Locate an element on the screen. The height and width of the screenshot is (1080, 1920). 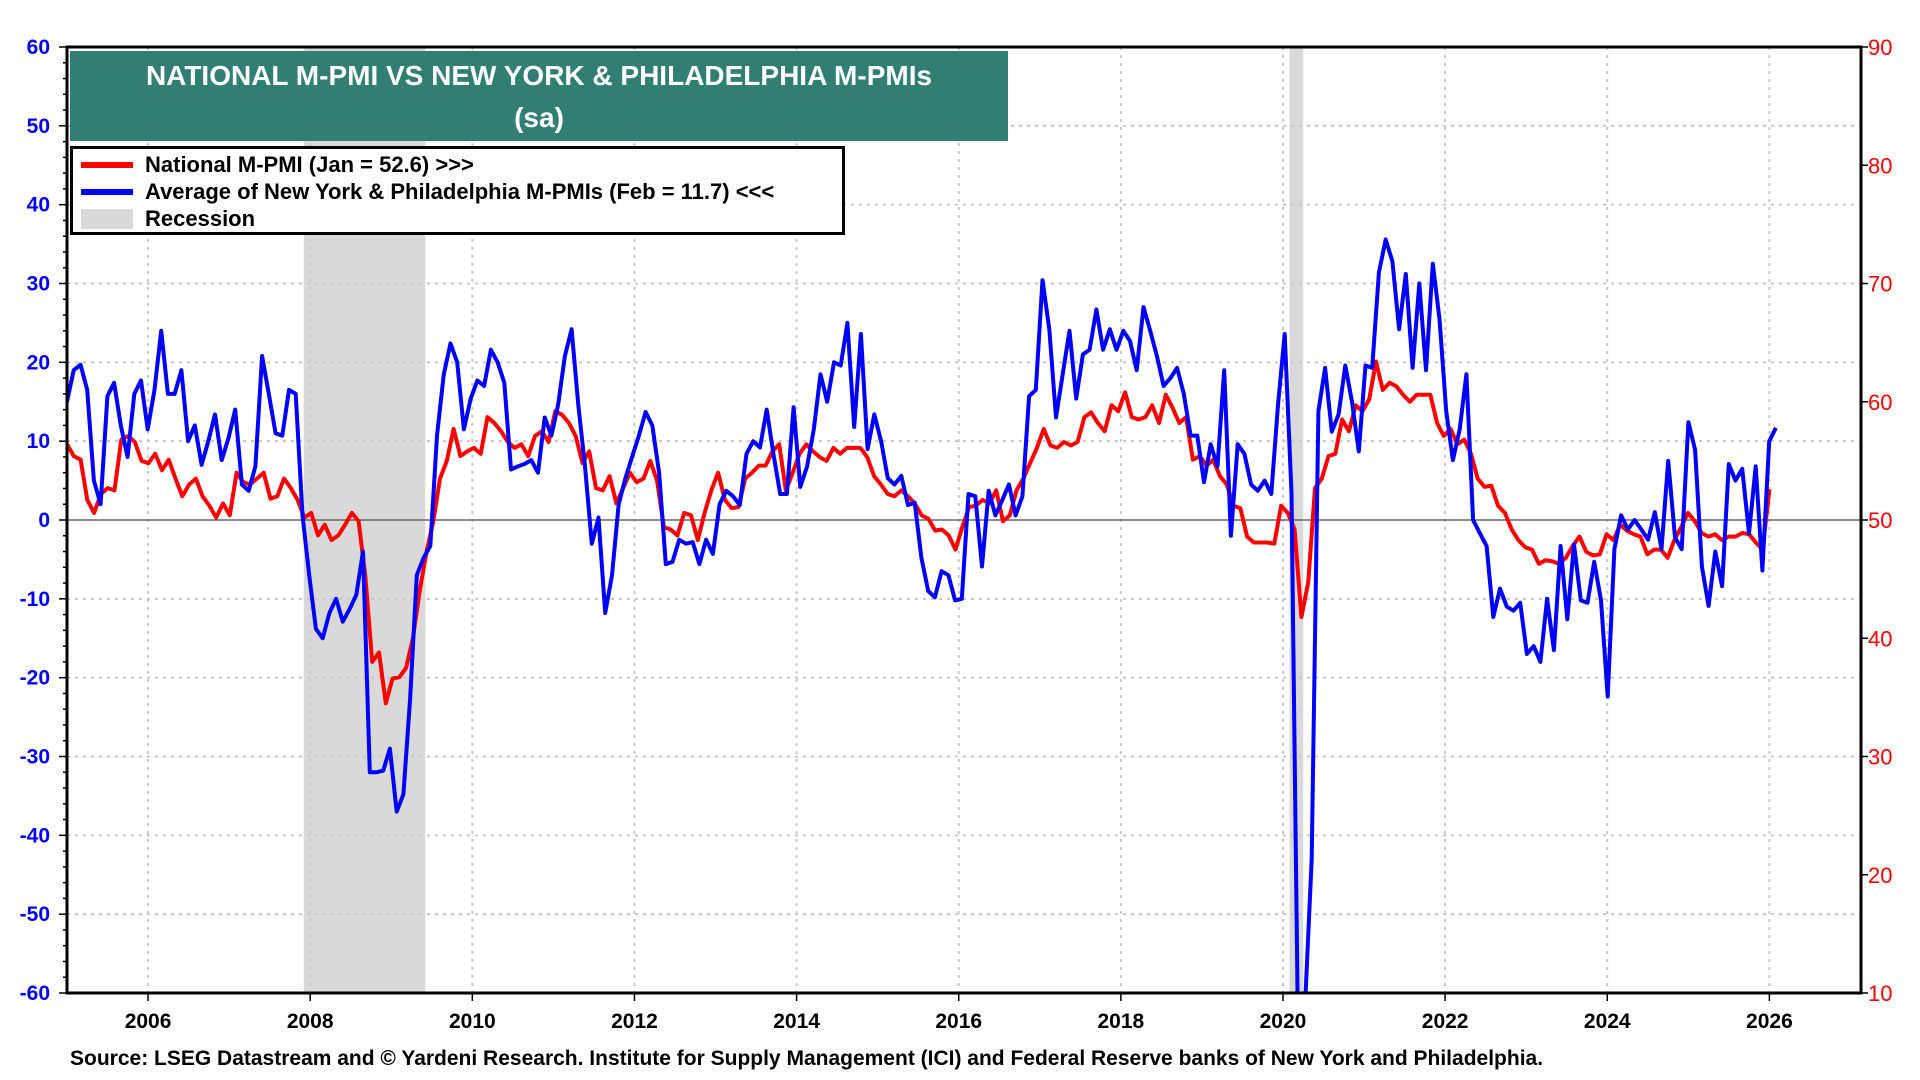
y-right-tick-label: 10 is located at coordinates (1880, 993).